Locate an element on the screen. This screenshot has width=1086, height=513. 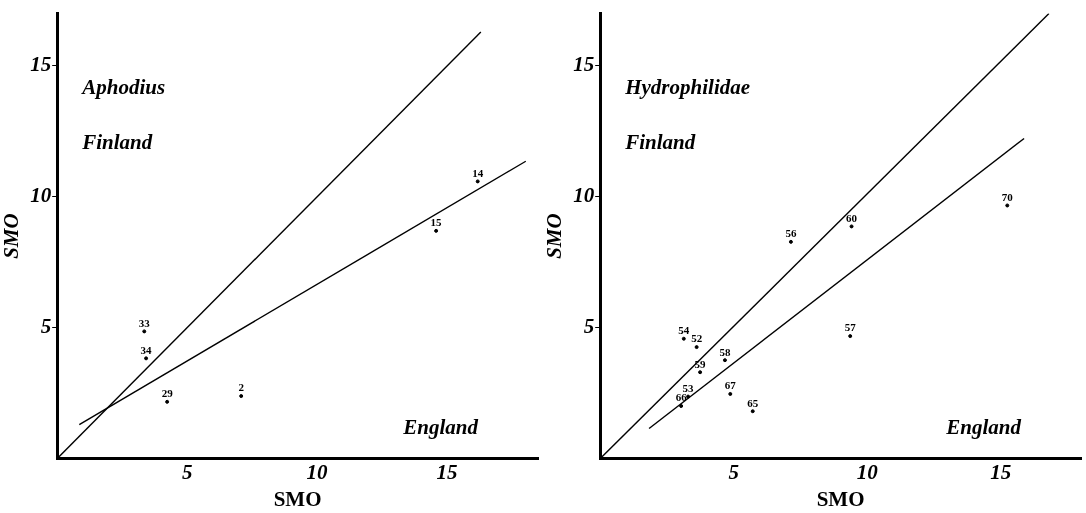
annotation: 67 is located at coordinates (730, 385).